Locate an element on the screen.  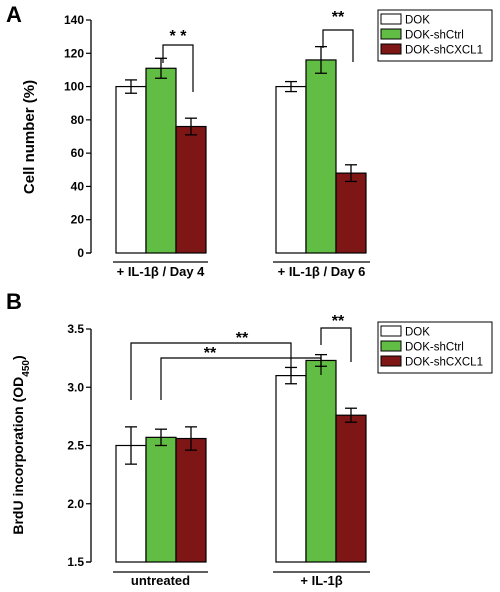
y-tick-label: 2.5 is located at coordinates (75, 446).